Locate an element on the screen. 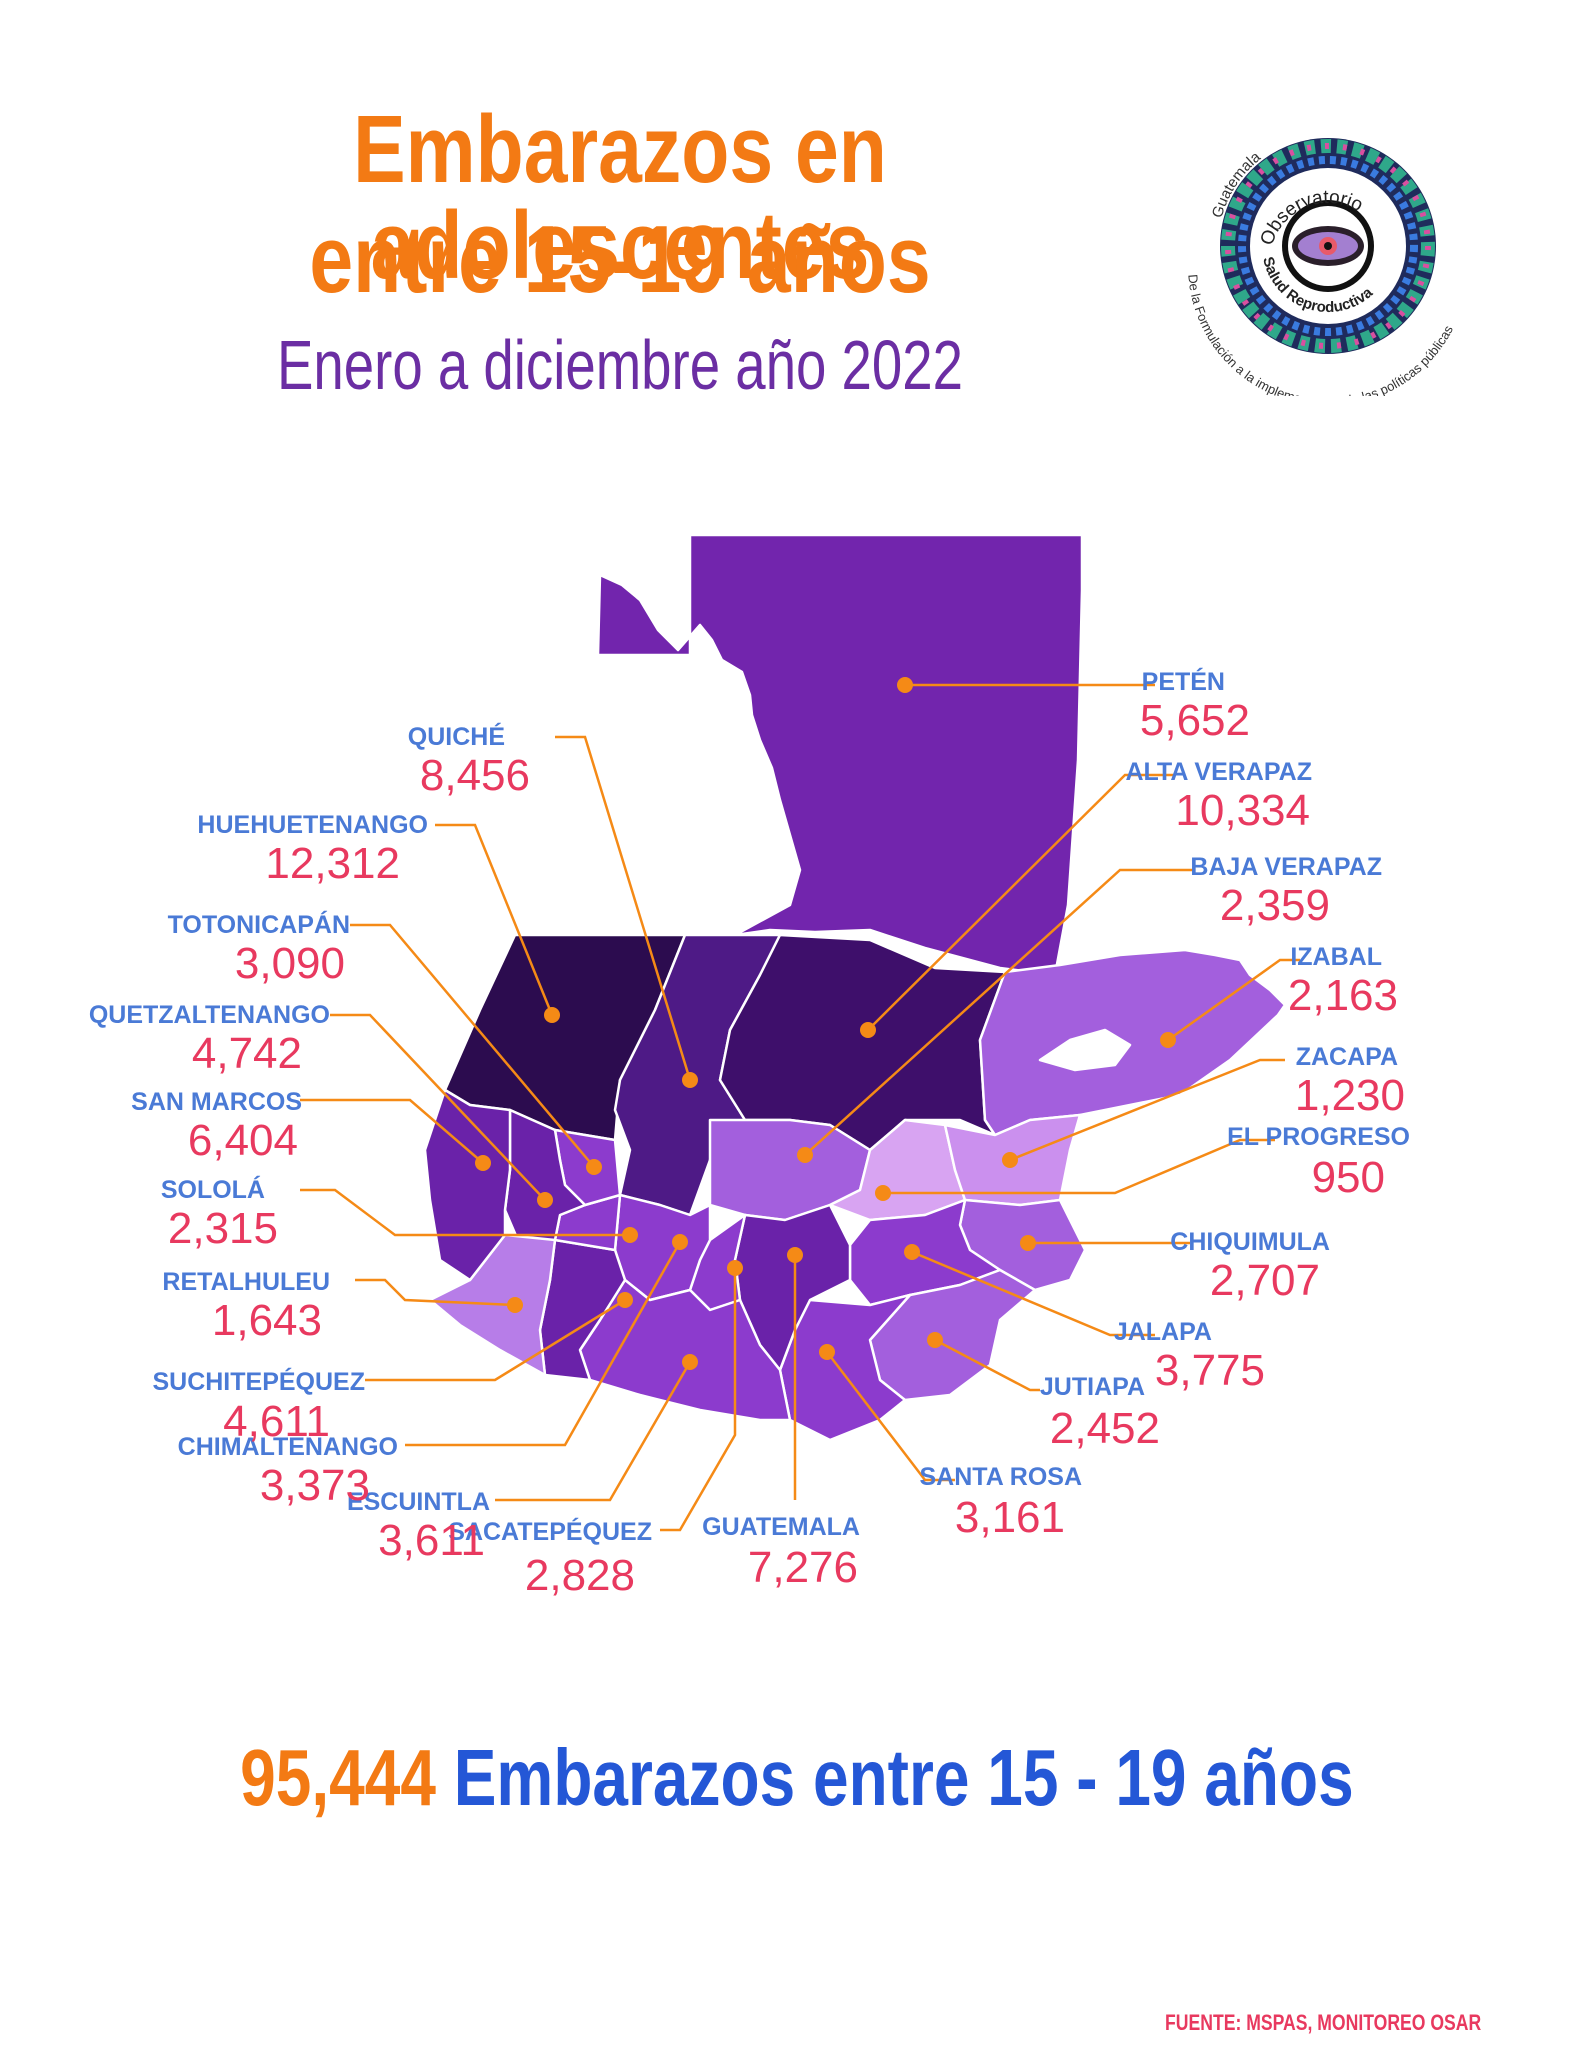  region-izabal is located at coordinates (1132, 1042).